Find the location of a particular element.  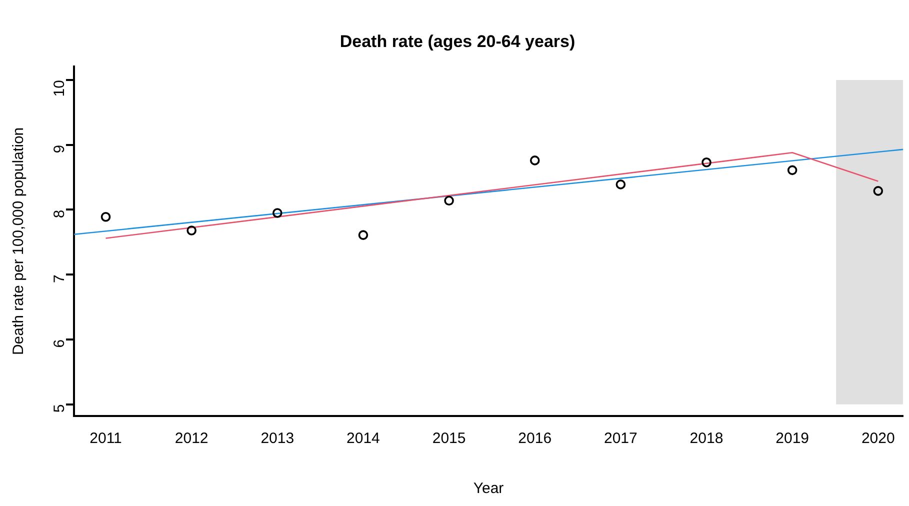

y-tick-label: 8 is located at coordinates (59, 214).